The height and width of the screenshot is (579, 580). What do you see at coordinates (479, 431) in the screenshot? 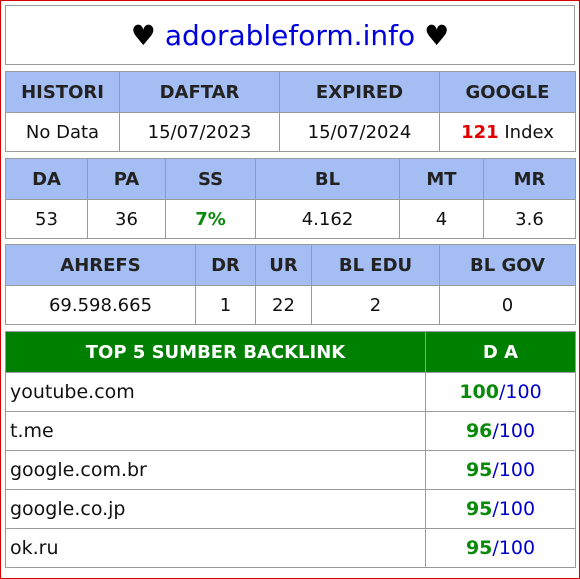
I see `backlink-da-value: 96` at bounding box center [479, 431].